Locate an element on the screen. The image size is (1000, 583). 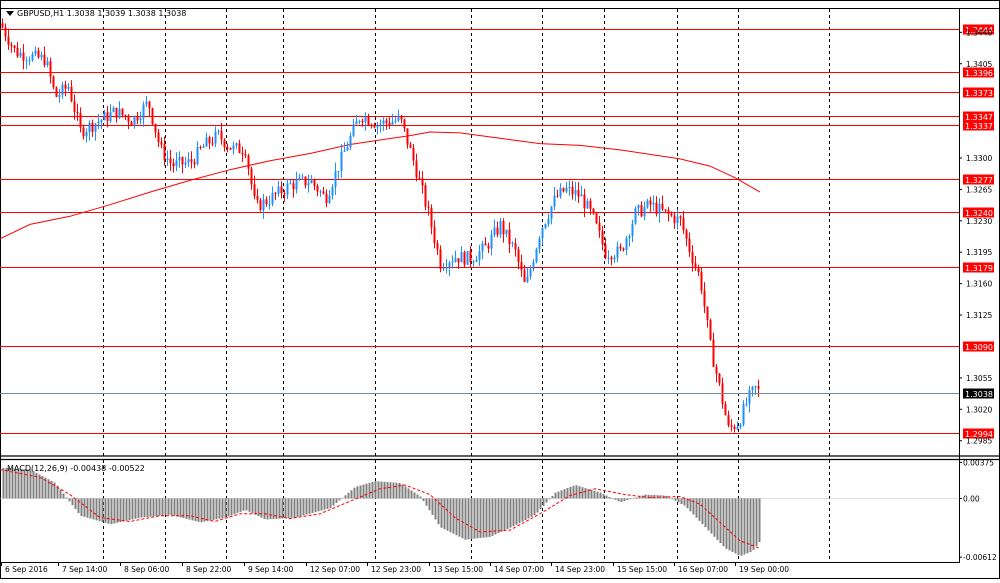
time-tick-label-6: 12 Sep 23:00 is located at coordinates (396, 569).